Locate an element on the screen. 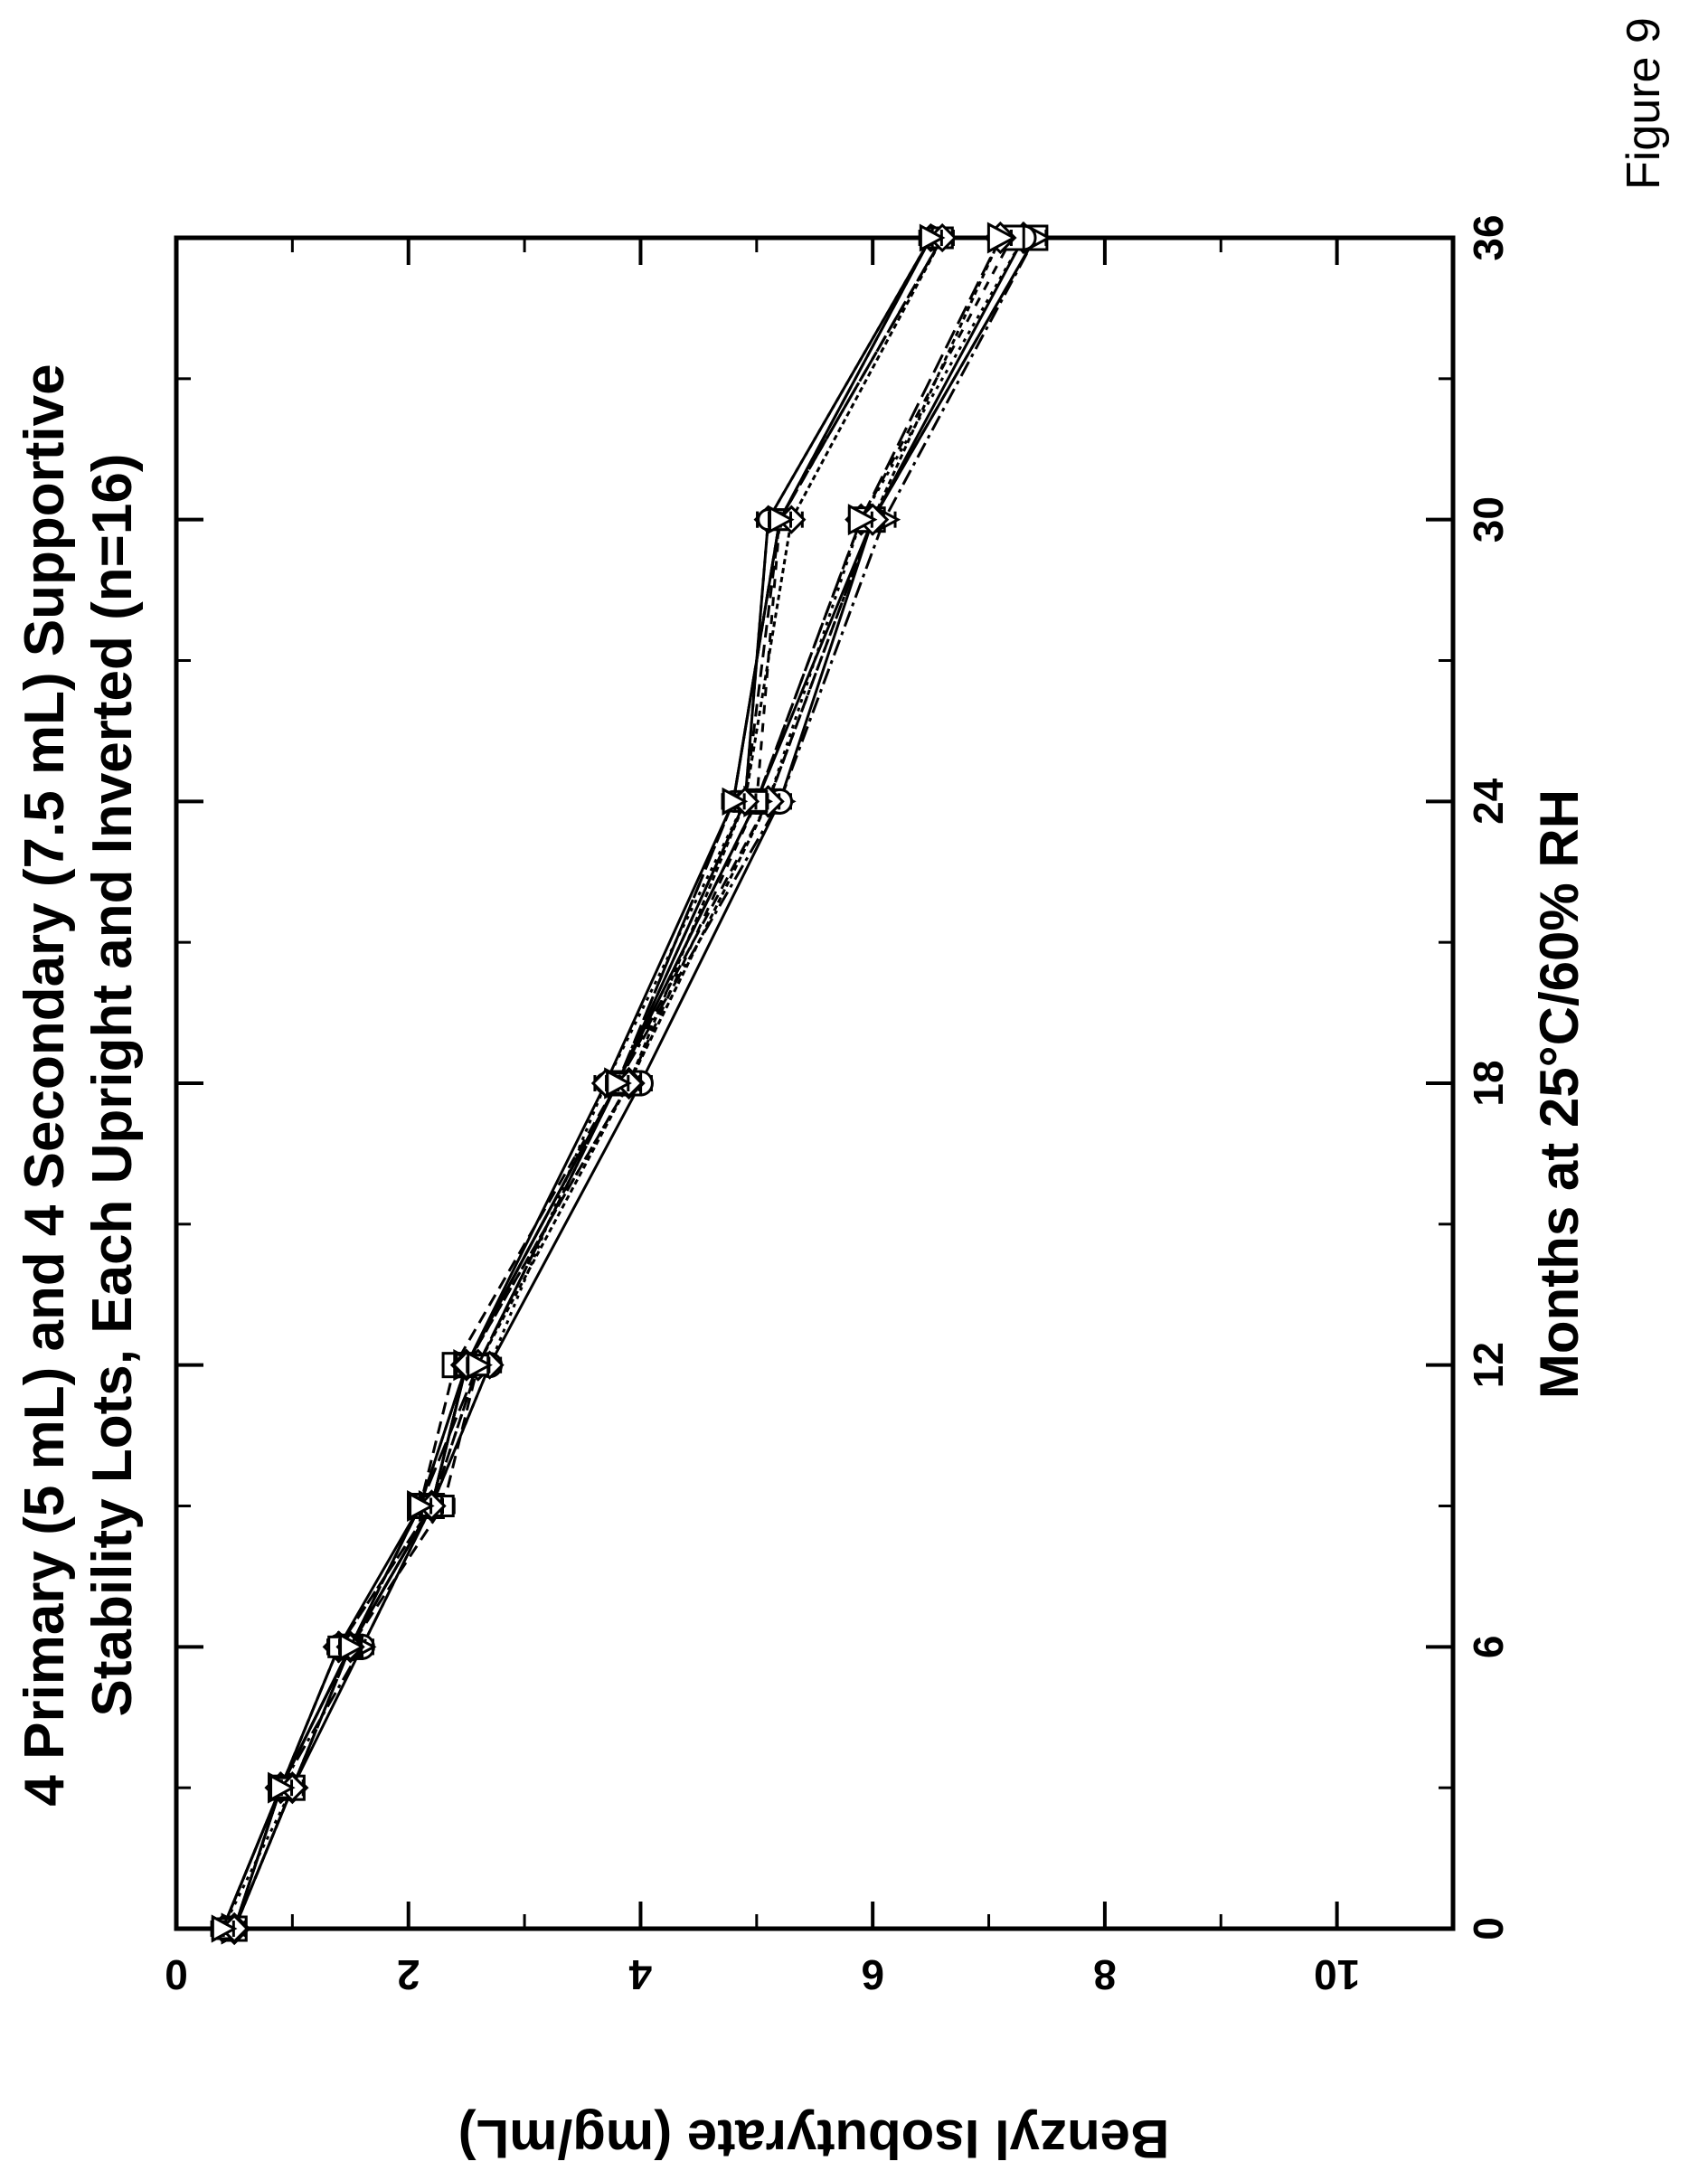  x-axis-title-group: Months at 25°C/60% RH is located at coordinates (1559, 1094).